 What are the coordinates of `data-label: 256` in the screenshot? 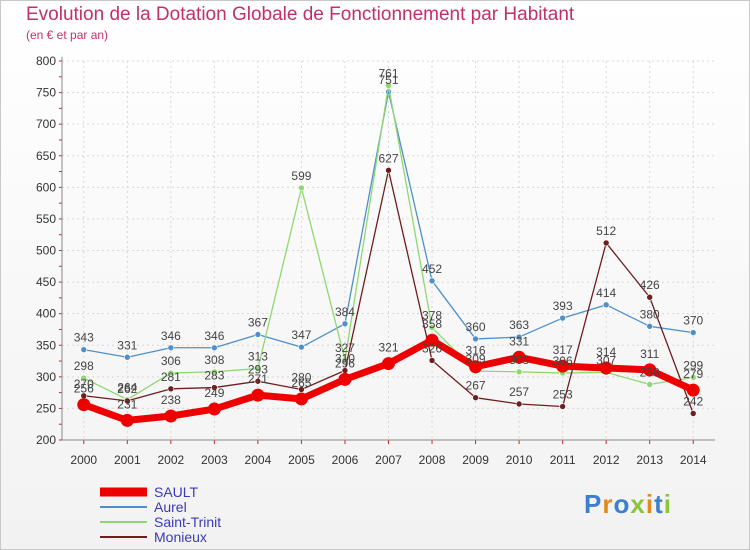 It's located at (84, 389).